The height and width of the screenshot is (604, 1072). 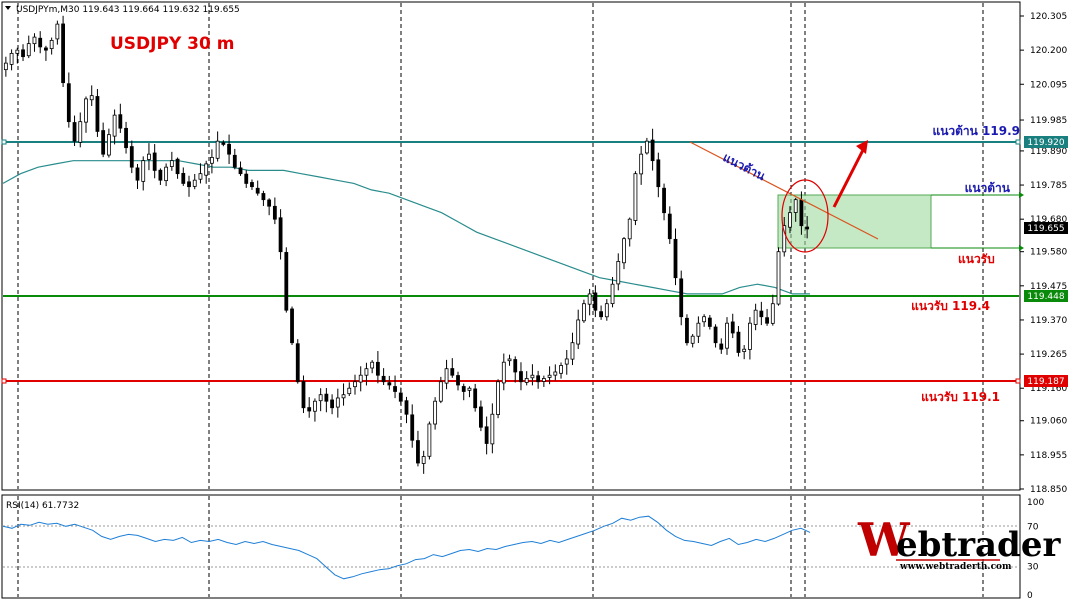 What do you see at coordinates (1033, 568) in the screenshot?
I see `rsi-tick-label: 30` at bounding box center [1033, 568].